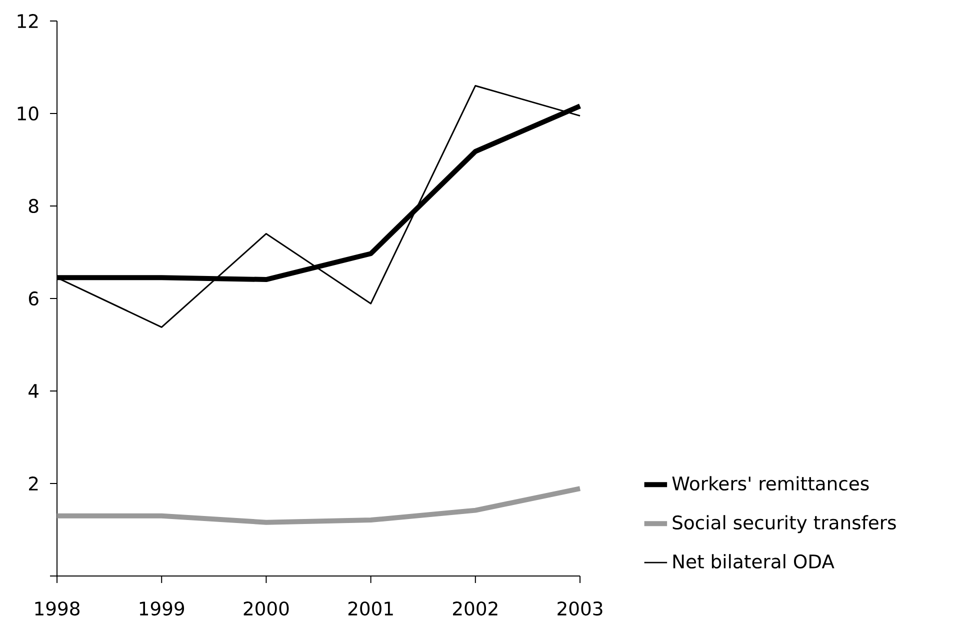 The width and height of the screenshot is (964, 634). I want to click on x-tick-label: 2000, so click(266, 608).